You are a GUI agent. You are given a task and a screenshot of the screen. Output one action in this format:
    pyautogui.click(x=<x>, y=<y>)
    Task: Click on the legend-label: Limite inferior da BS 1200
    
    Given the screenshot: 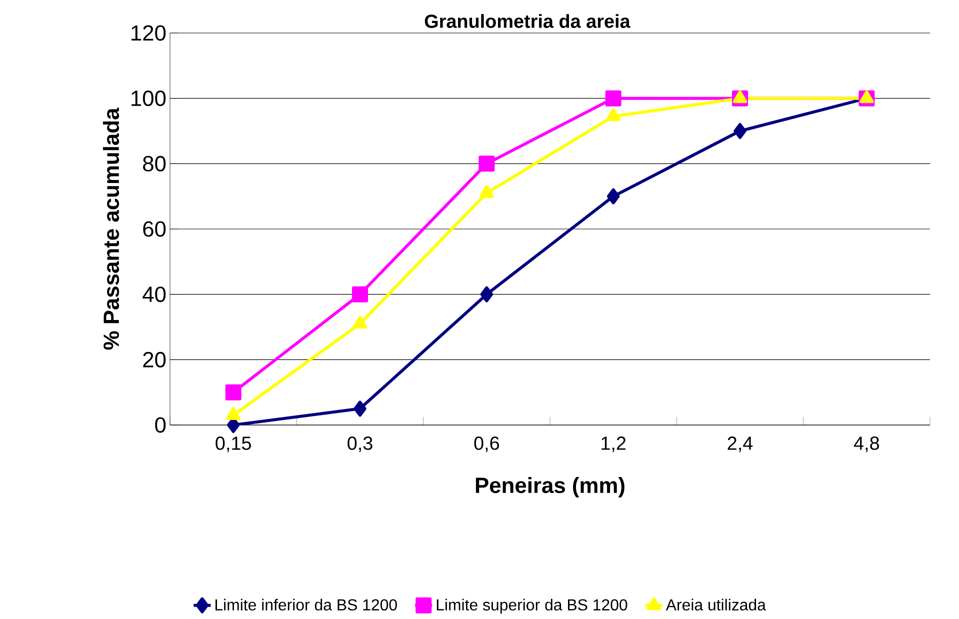 What is the action you would take?
    pyautogui.click(x=306, y=604)
    